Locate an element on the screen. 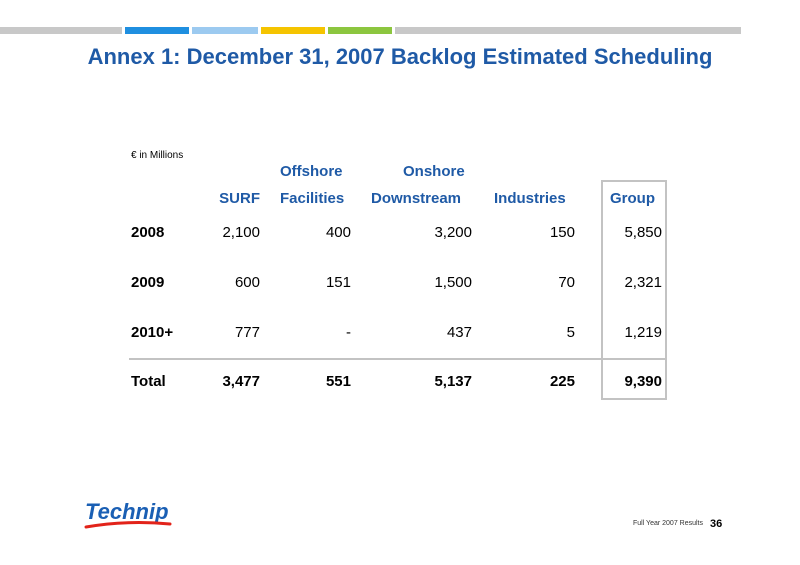 This screenshot has width=800, height=565. unit-label: € in Millions is located at coordinates (157, 155).